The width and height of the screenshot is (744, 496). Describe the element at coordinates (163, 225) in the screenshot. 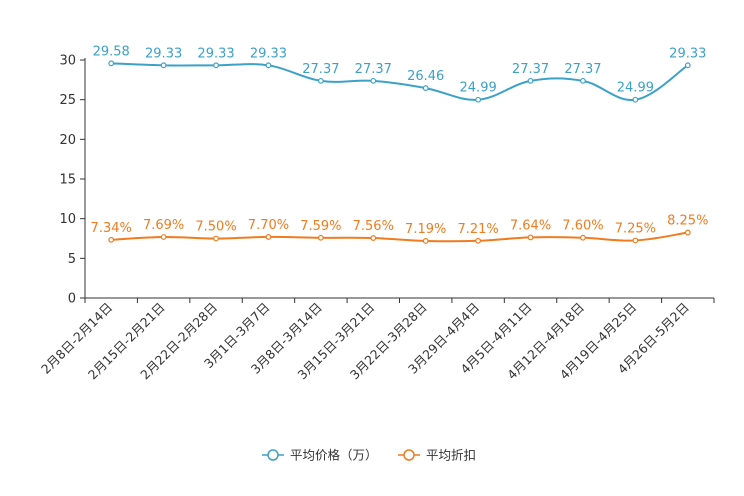

I see `data-label: 7.69%` at that location.